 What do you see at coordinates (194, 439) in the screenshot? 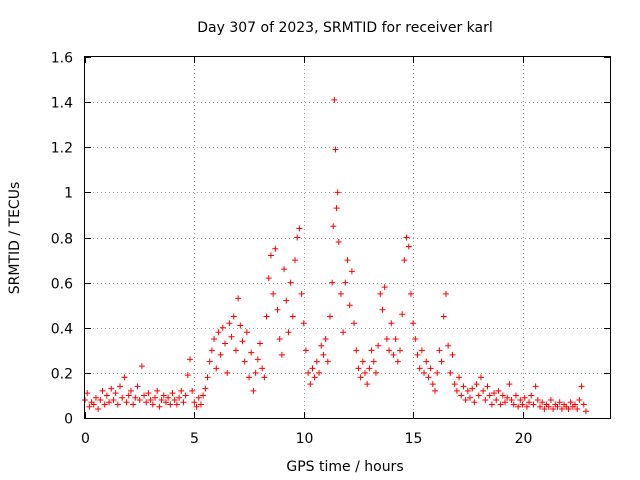
I see `x-tick-label: 5` at bounding box center [194, 439].